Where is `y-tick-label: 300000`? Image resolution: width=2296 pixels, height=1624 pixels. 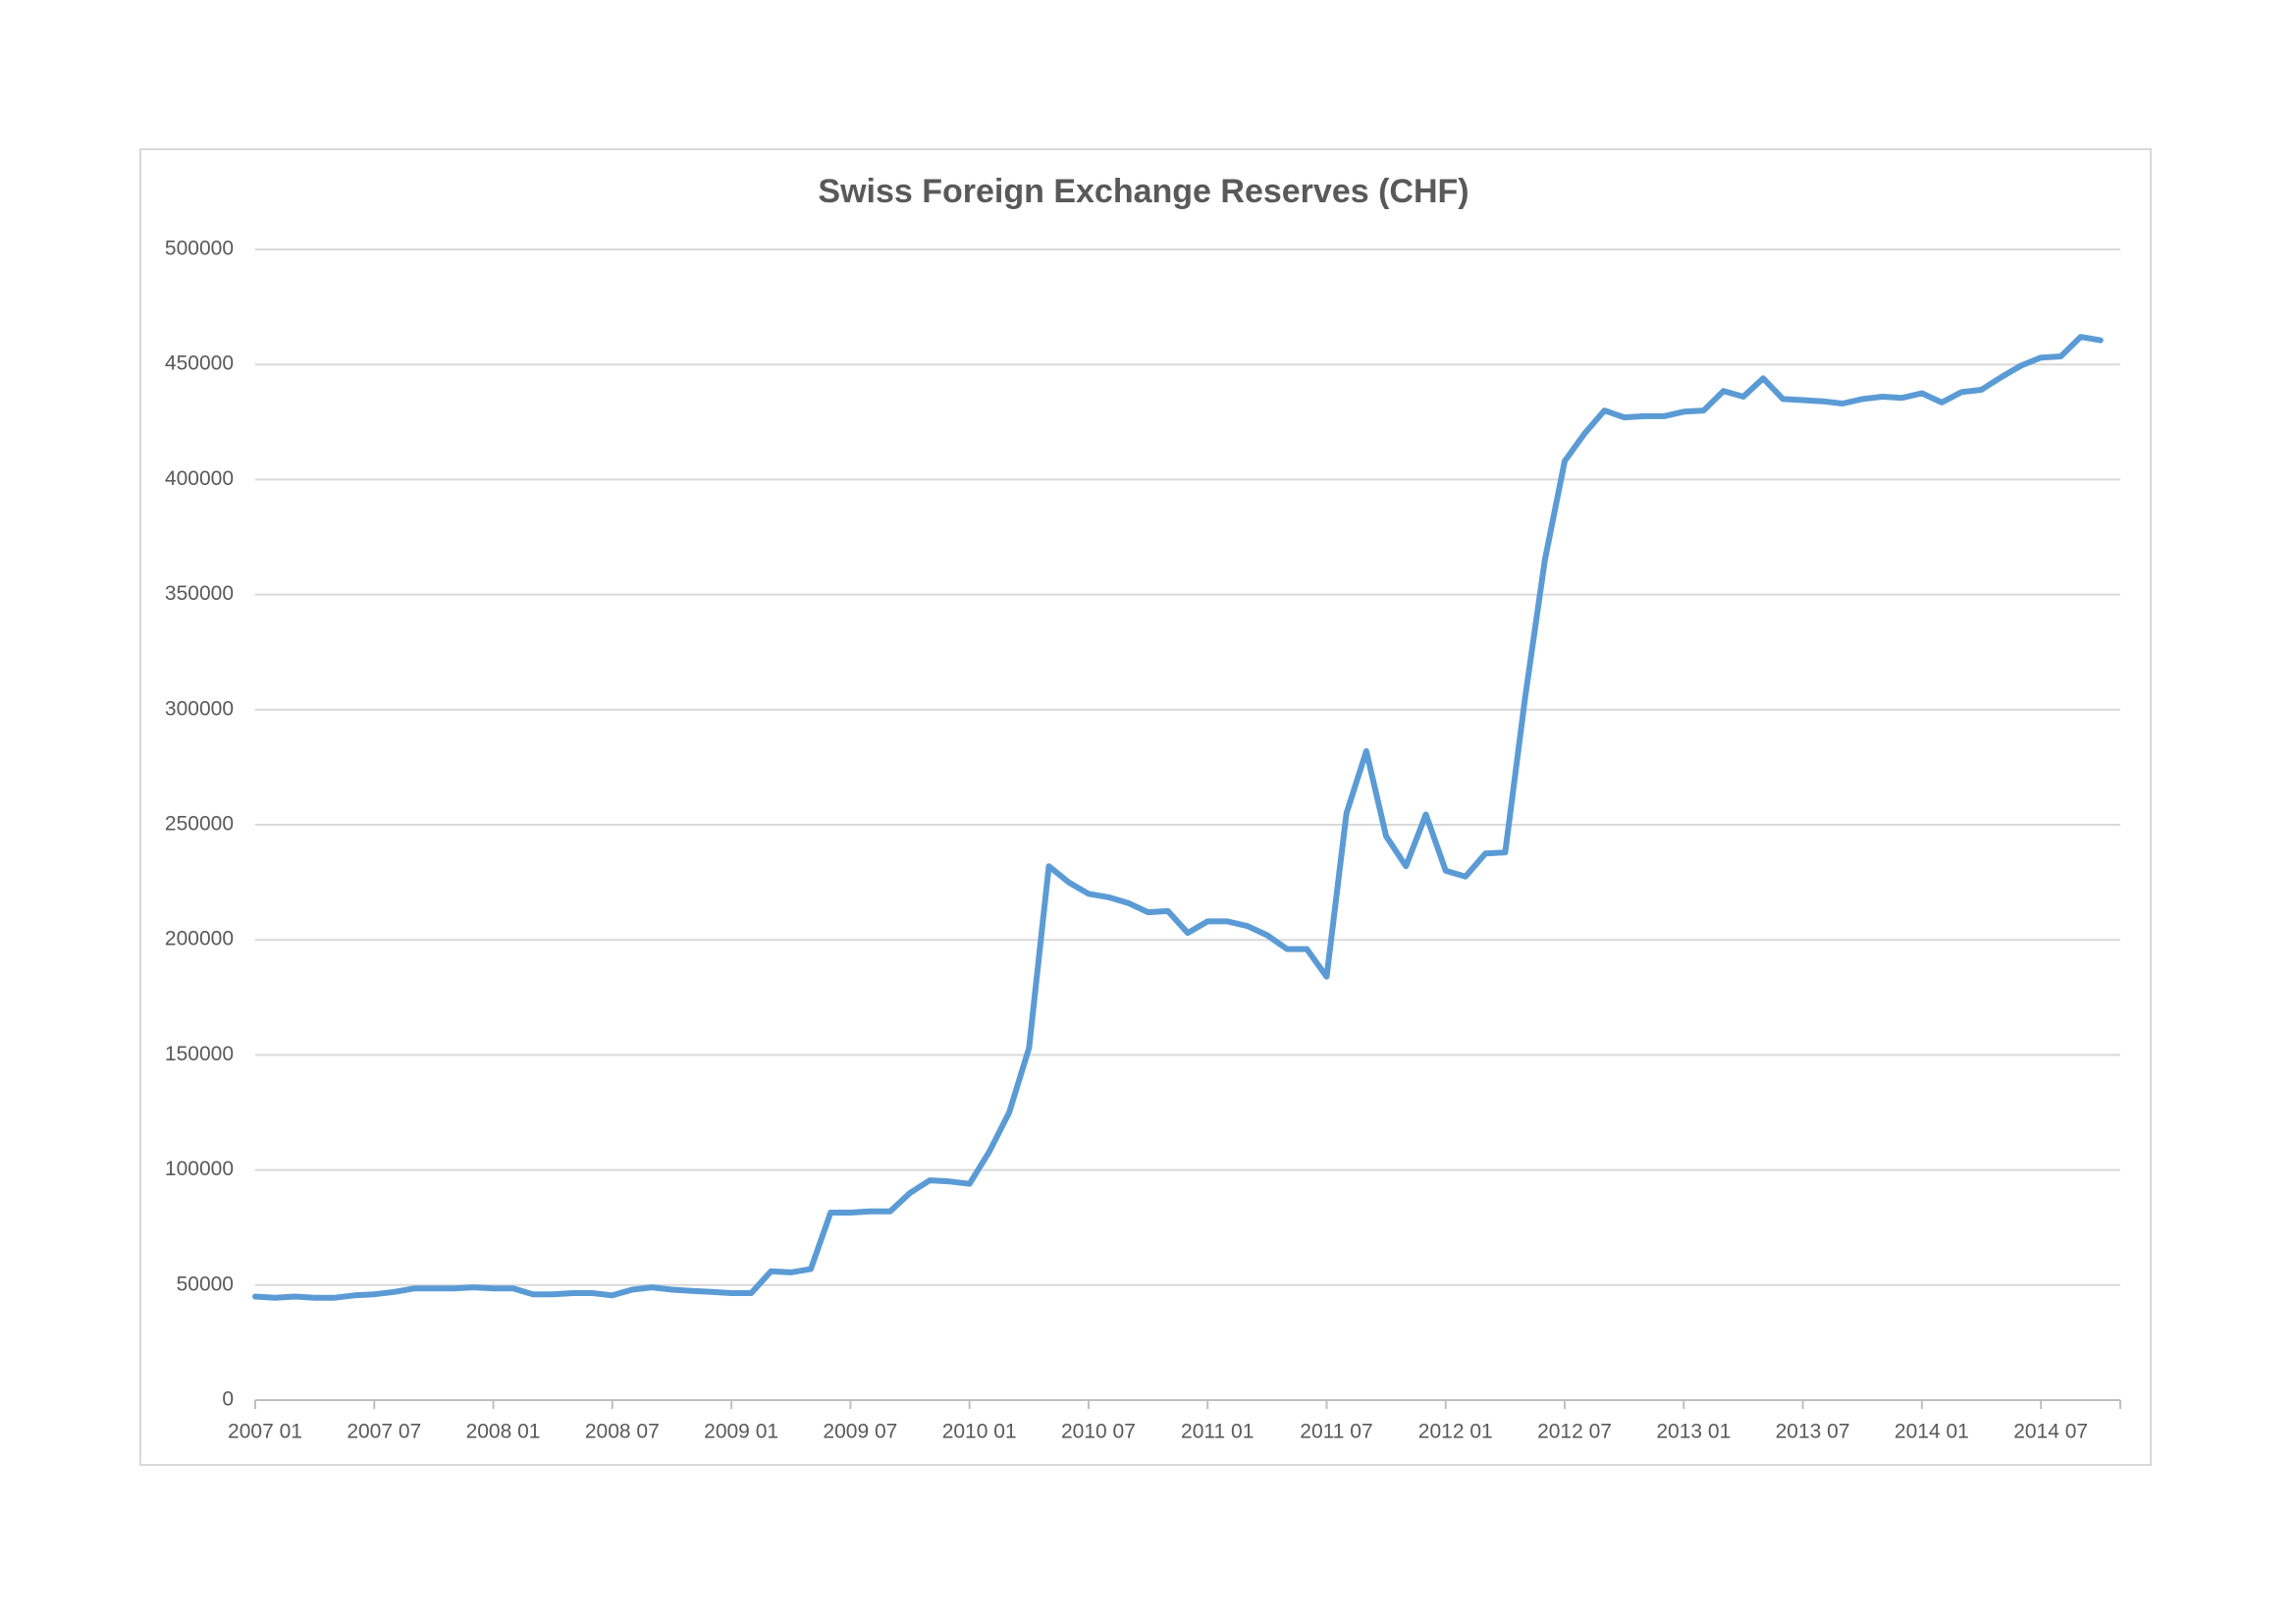 y-tick-label: 300000 is located at coordinates (199, 708).